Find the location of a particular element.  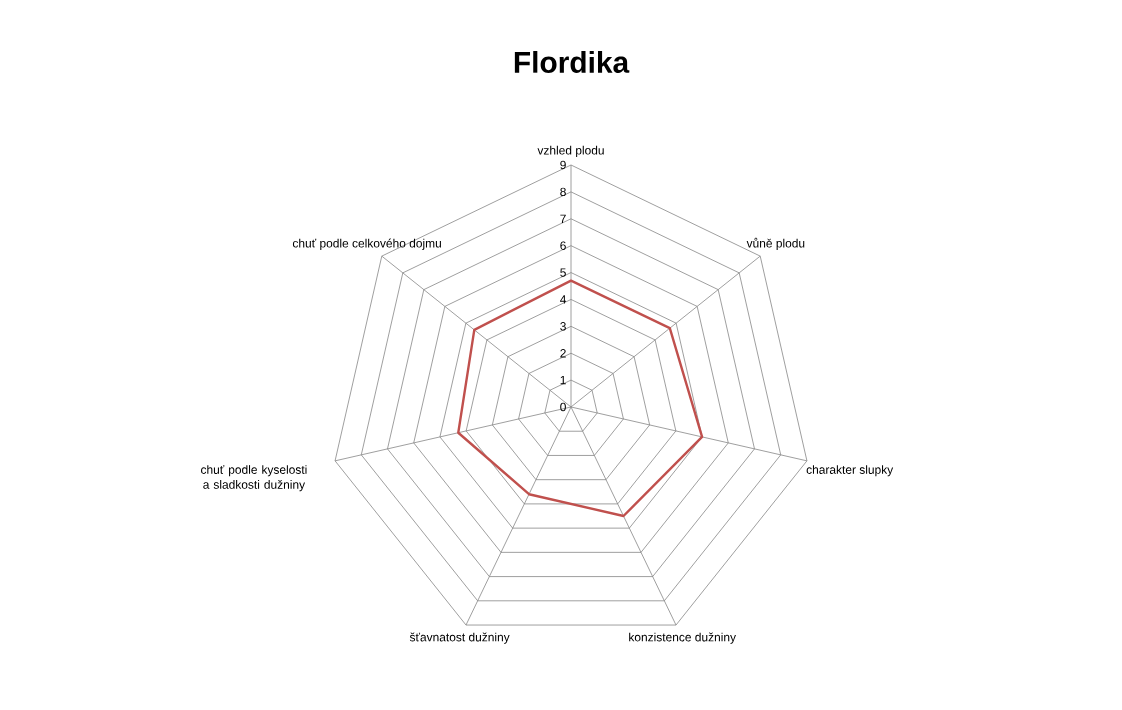

spoke-label: vzhled plodu is located at coordinates (570, 151).